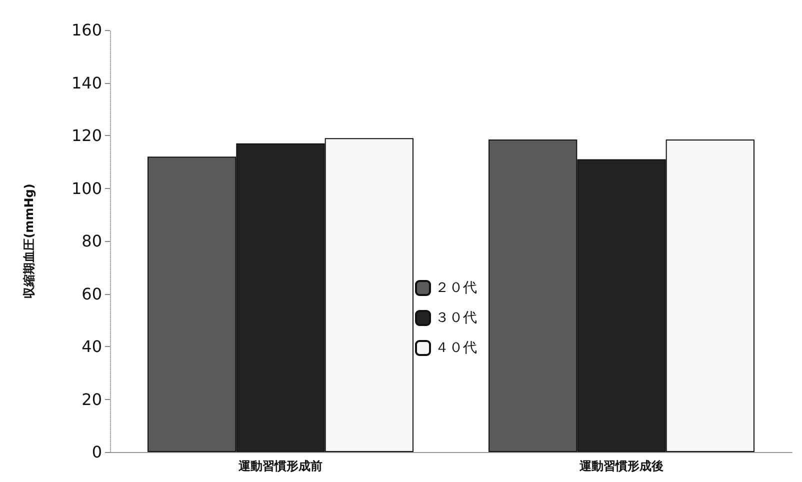 The width and height of the screenshot is (802, 482). Describe the element at coordinates (29, 241) in the screenshot. I see `y-axis-title: 収縮期血圧(mmHg)` at that location.